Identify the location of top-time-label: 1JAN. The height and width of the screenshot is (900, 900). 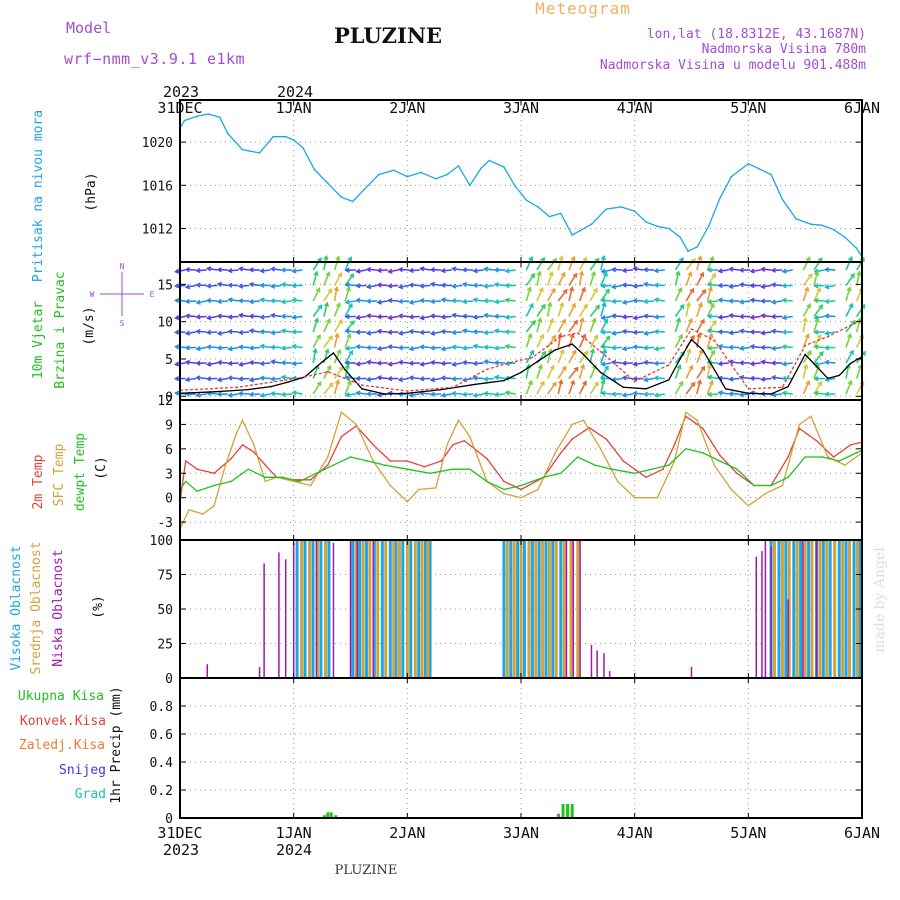
(294, 108).